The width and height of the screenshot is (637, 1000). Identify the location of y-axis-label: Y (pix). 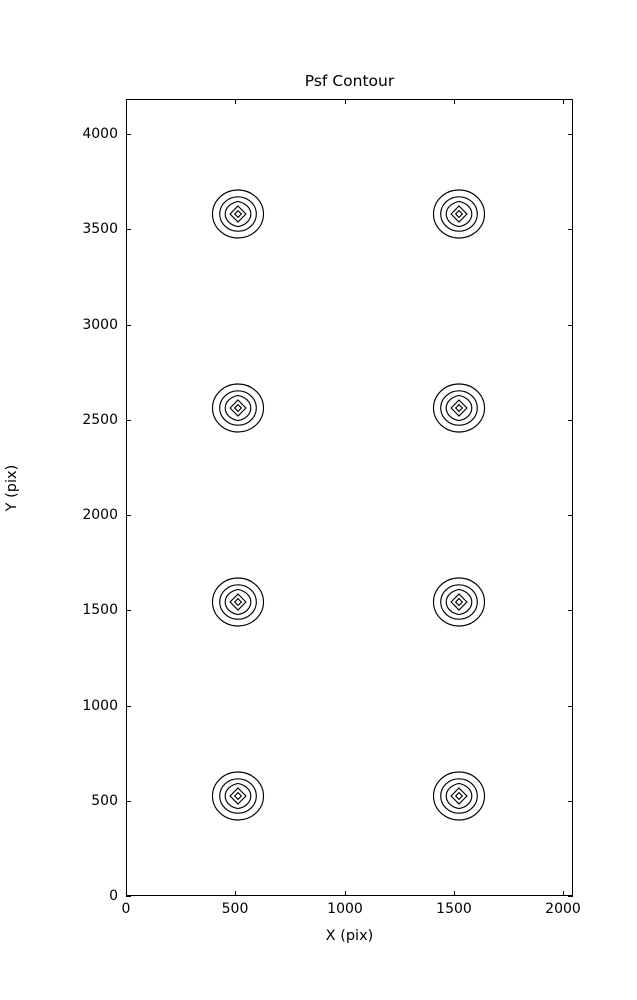
(10, 500).